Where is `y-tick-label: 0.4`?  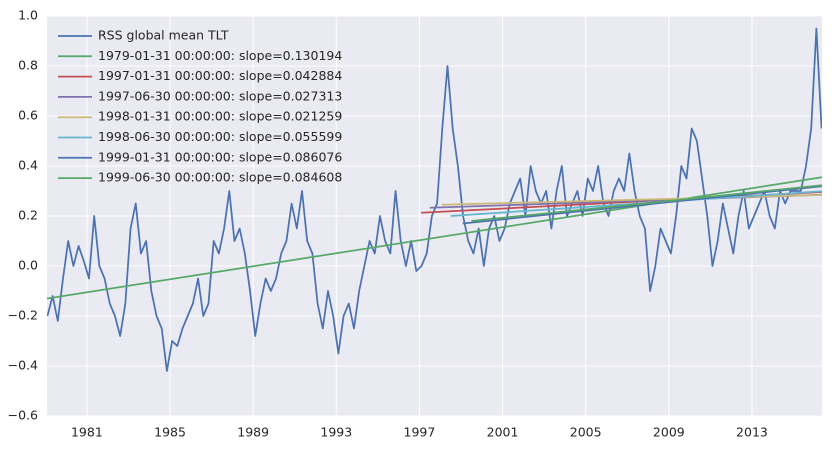 y-tick-label: 0.4 is located at coordinates (28, 165).